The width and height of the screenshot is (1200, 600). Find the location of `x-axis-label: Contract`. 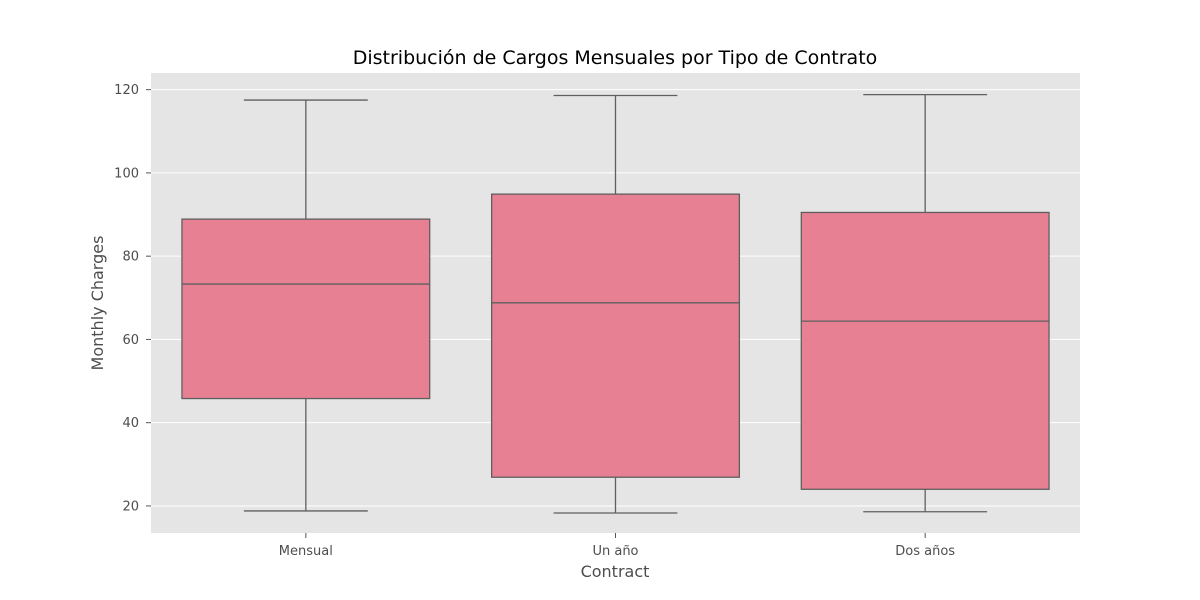

x-axis-label: Contract is located at coordinates (615, 571).